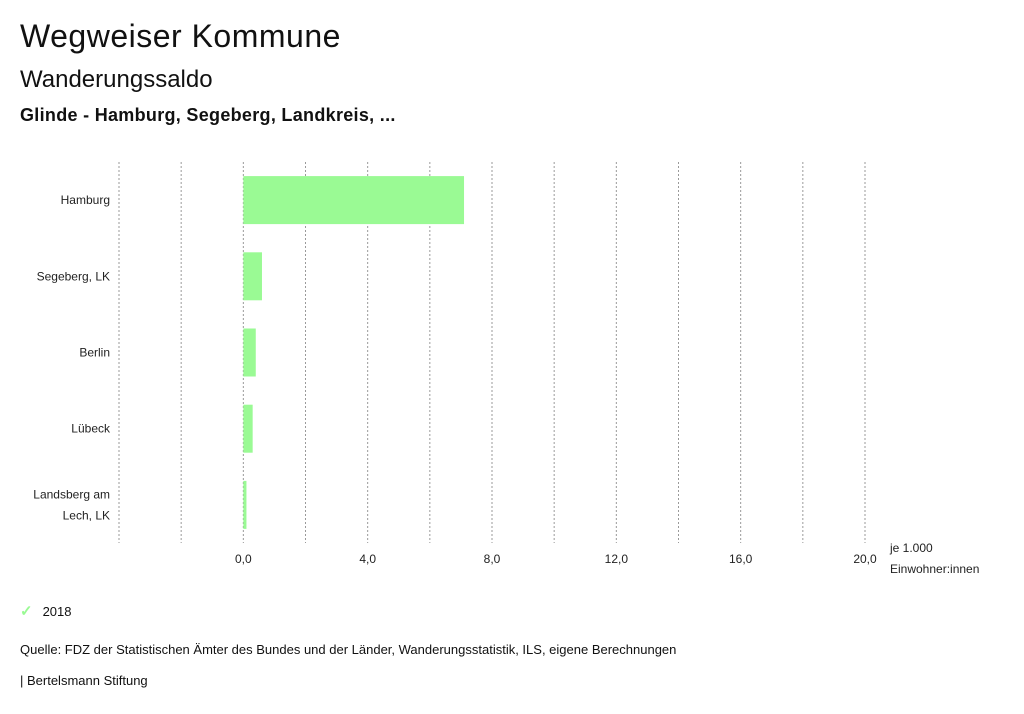 This screenshot has height=714, width=1024. I want to click on x-unit-label: je 1.000, so click(911, 548).